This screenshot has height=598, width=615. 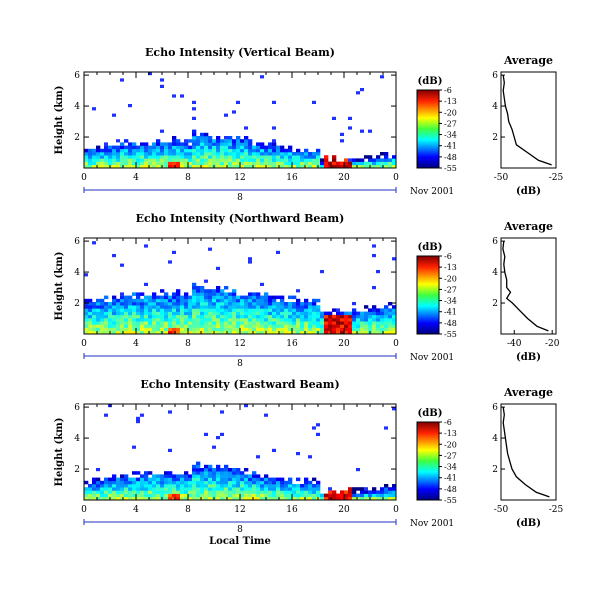 I want to click on colorbar, so click(x=428, y=129).